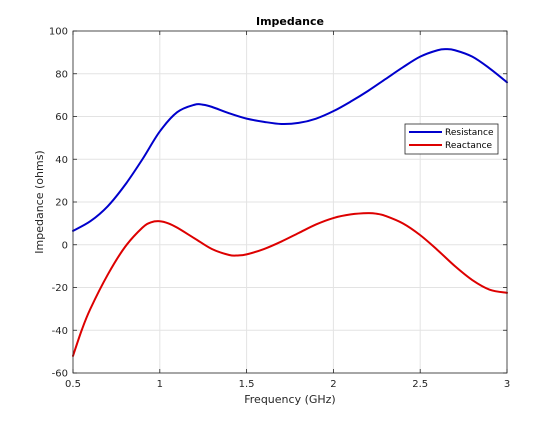 The width and height of the screenshot is (560, 424). I want to click on x-tick-label: 2, so click(333, 384).